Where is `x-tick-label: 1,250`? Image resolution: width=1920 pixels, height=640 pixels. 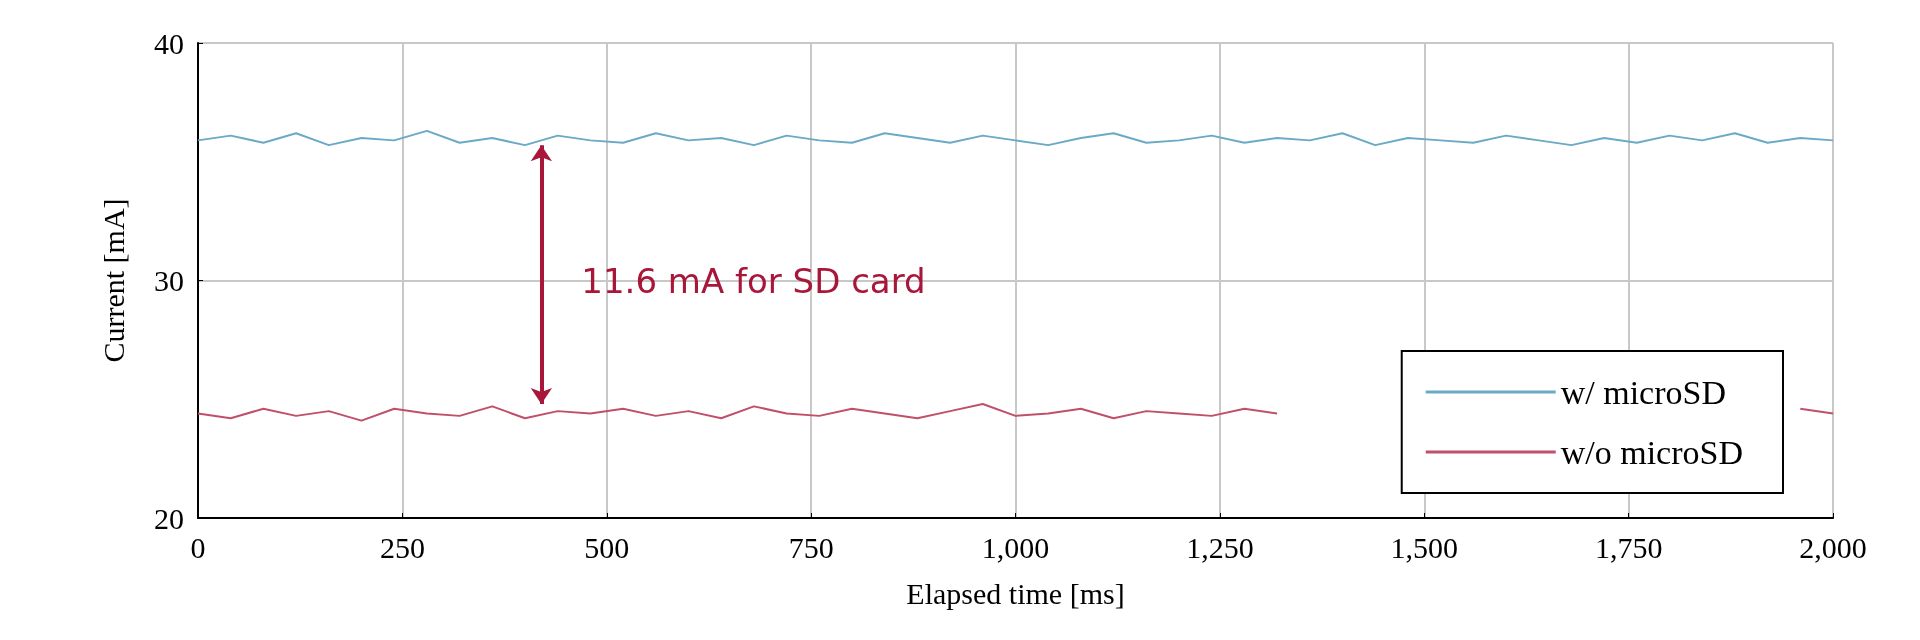
x-tick-label: 1,250 is located at coordinates (1220, 547).